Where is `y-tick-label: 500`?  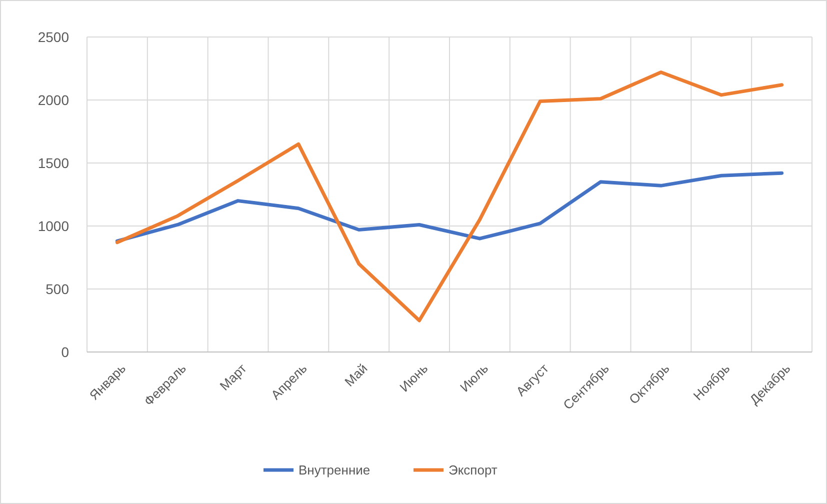 y-tick-label: 500 is located at coordinates (58, 288).